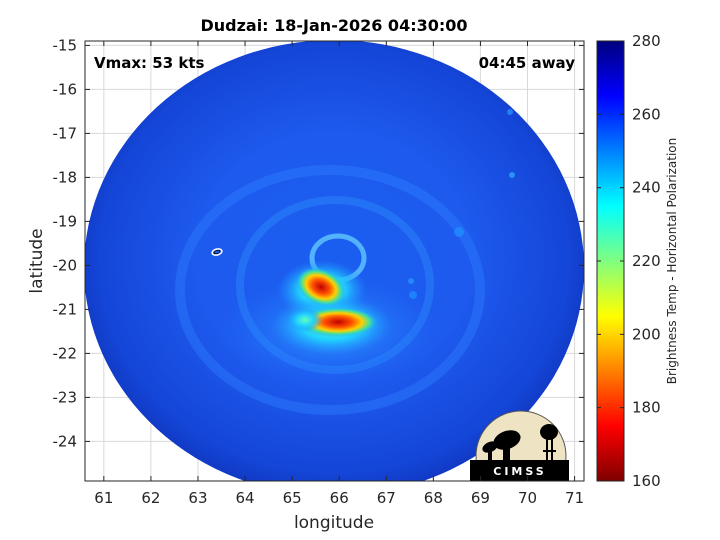 The height and width of the screenshot is (540, 720). What do you see at coordinates (149, 63) in the screenshot?
I see `vmax-annotation: Vmax: 53 kts` at bounding box center [149, 63].